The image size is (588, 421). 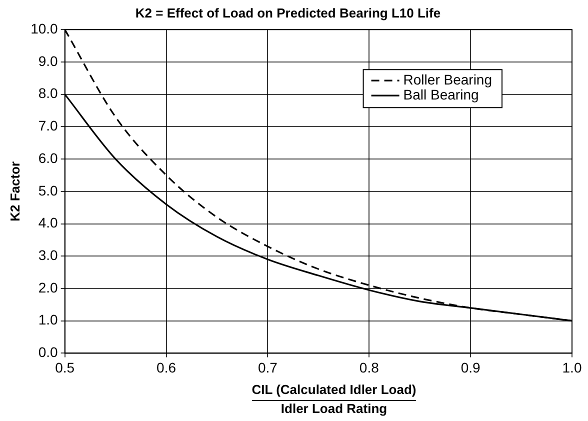 I want to click on y-tick-label: 10.0, so click(x=44, y=28).